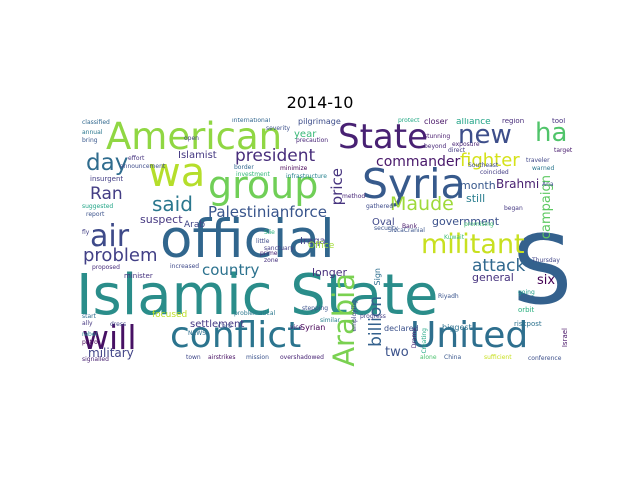 This screenshot has height=480, width=640. Describe the element at coordinates (513, 121) in the screenshot. I see `cloud-word-region: region` at that location.